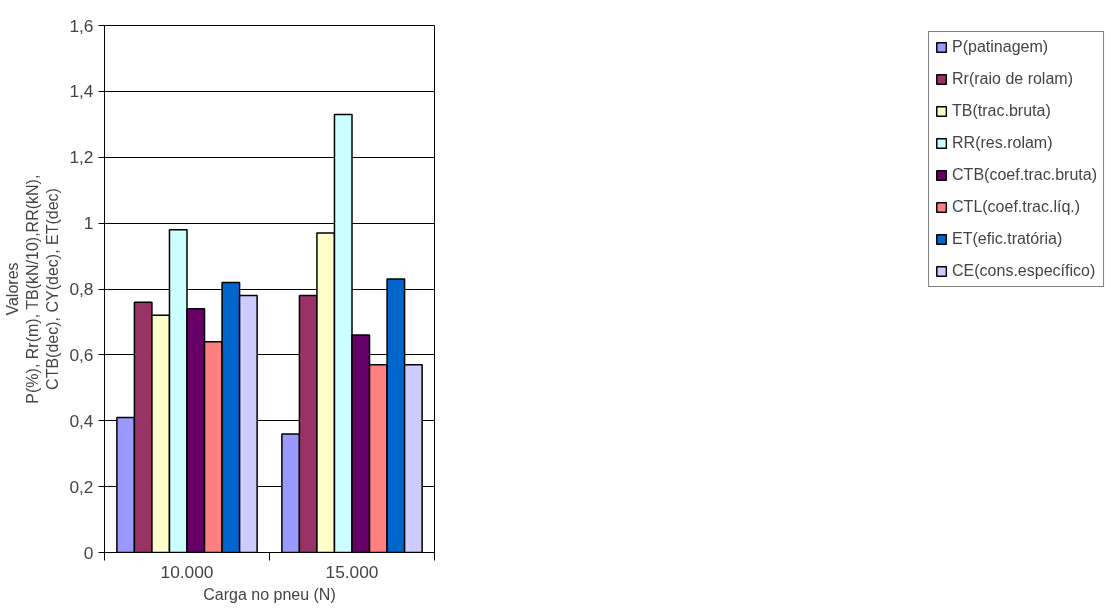 The width and height of the screenshot is (1118, 609). What do you see at coordinates (88, 223) in the screenshot?
I see `y-tick-label: 1` at bounding box center [88, 223].